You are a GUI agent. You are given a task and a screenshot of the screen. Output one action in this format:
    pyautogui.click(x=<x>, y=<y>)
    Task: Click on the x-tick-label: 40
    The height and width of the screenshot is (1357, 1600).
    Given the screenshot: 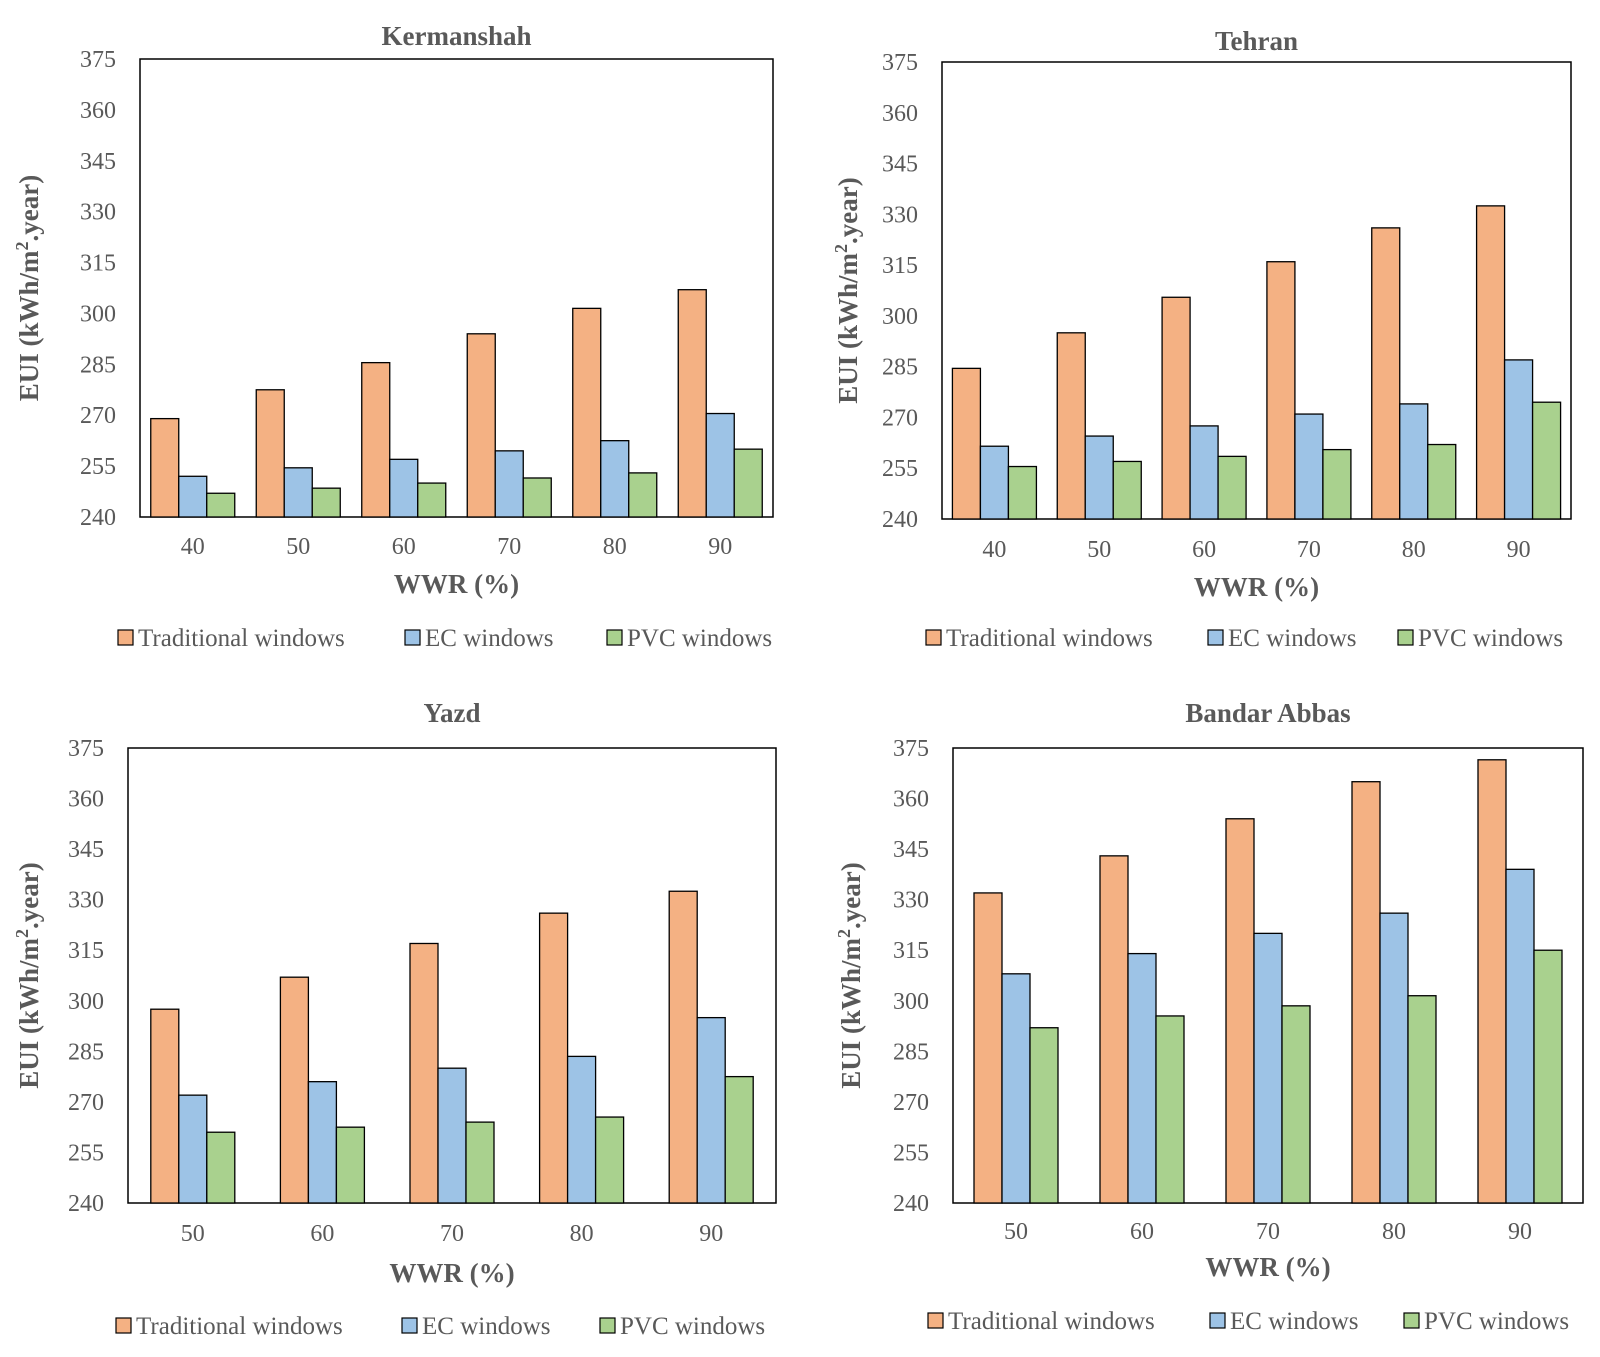 What is the action you would take?
    pyautogui.click(x=193, y=547)
    